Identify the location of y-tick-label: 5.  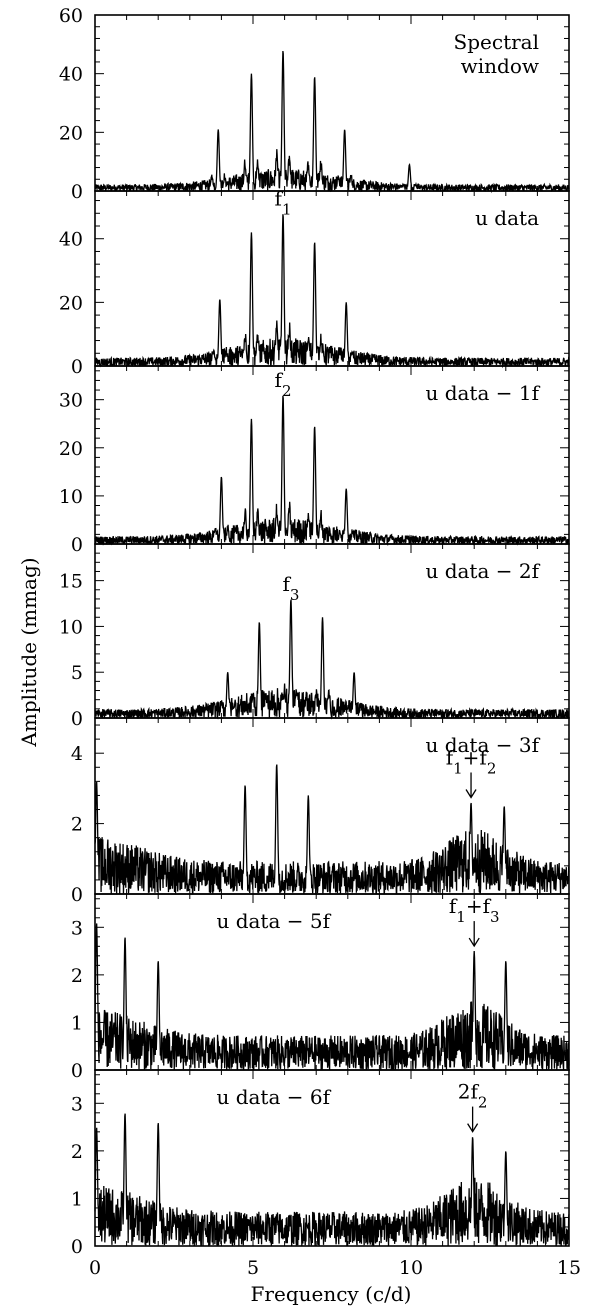
(77, 673).